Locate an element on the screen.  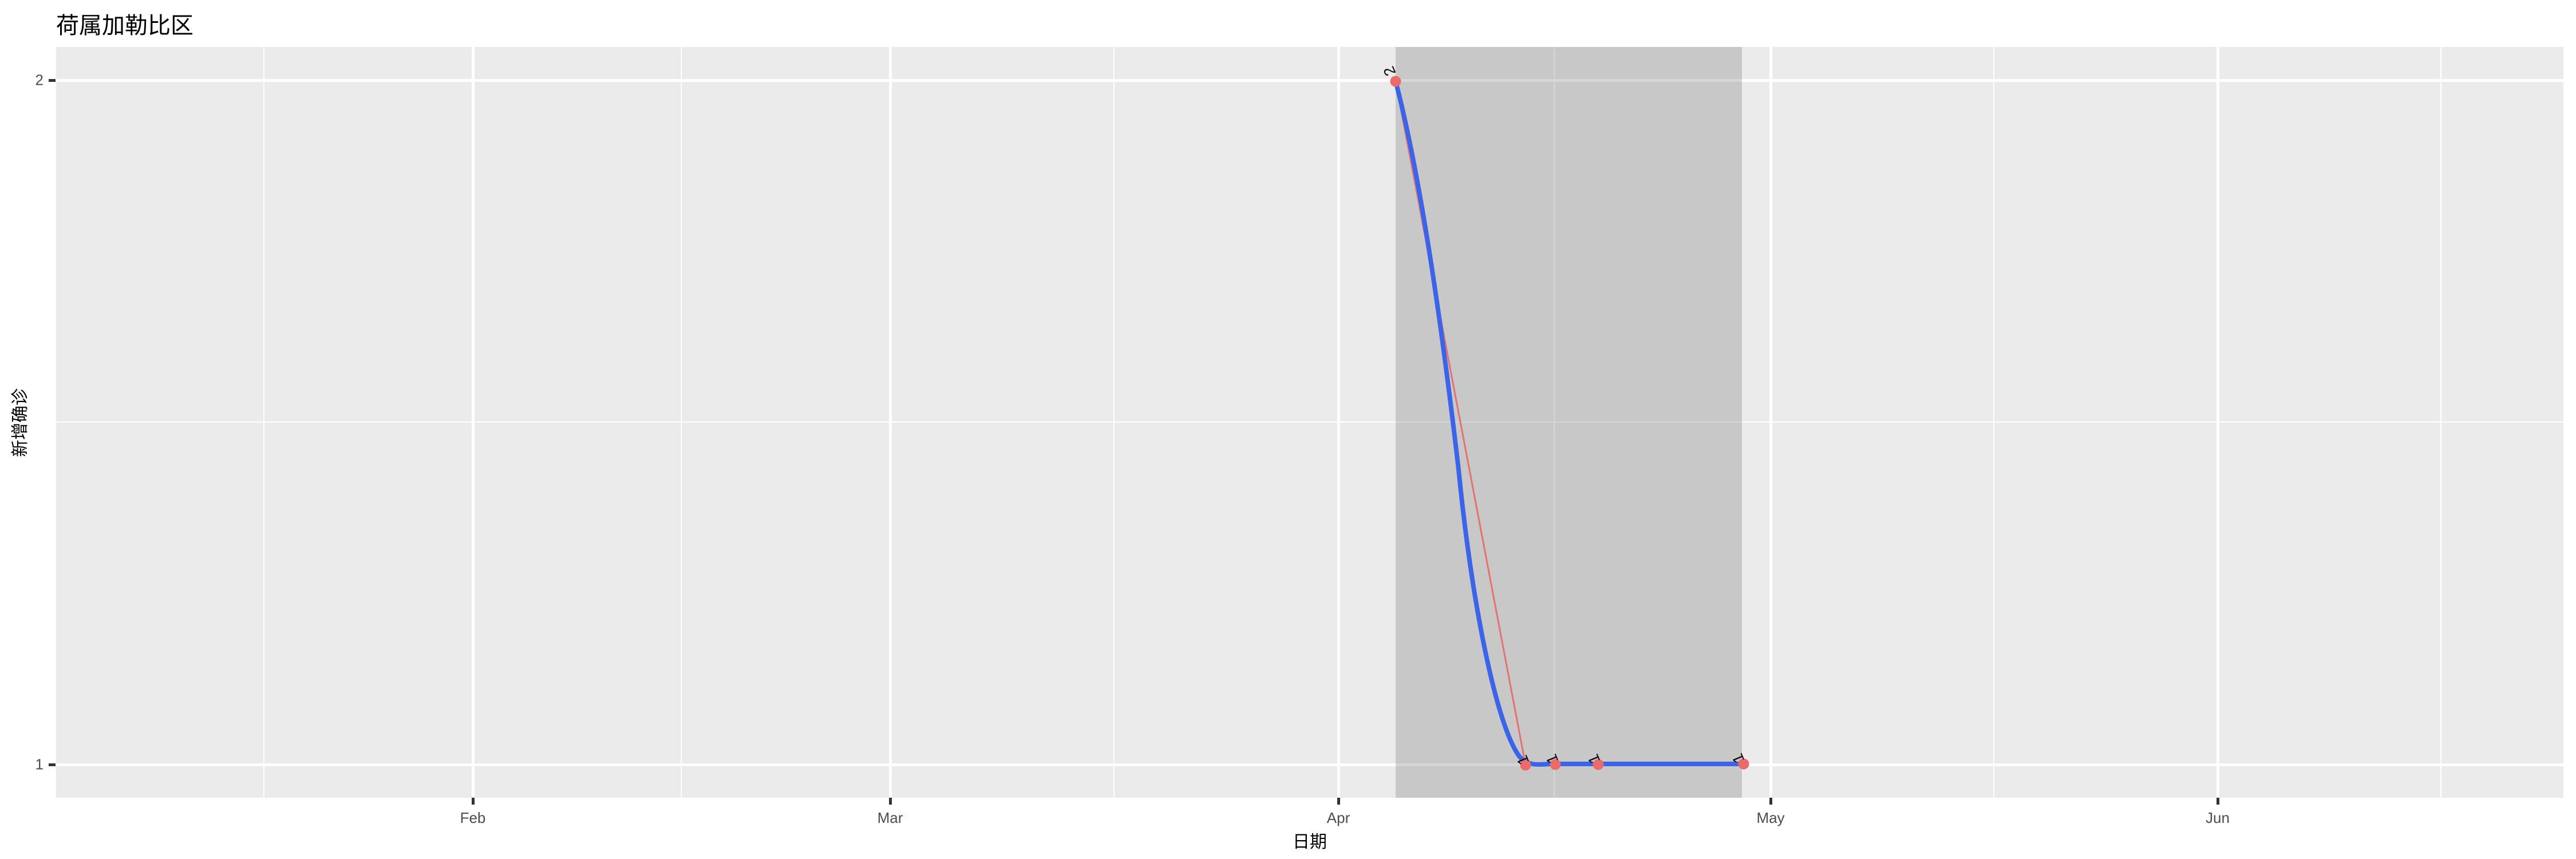
chart-title: 荷属加勒比区 is located at coordinates (124, 25).